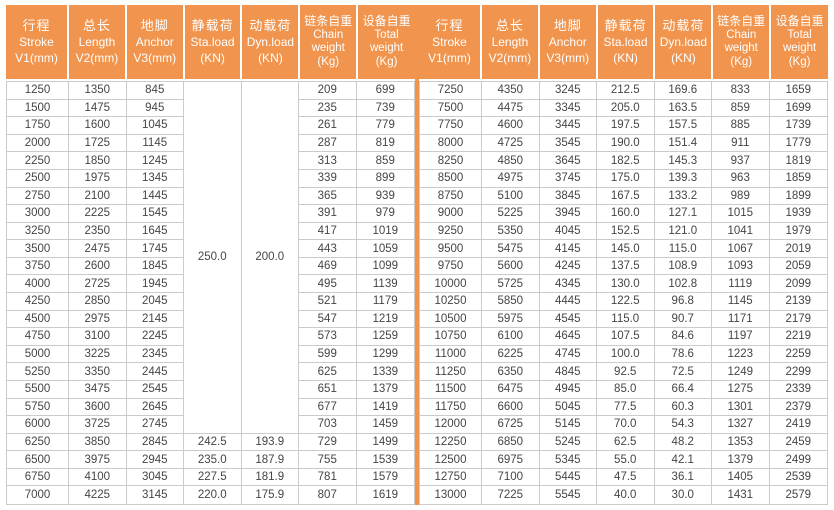 Image resolution: width=834 pixels, height=510 pixels. I want to click on table-cell: 1099, so click(385, 267).